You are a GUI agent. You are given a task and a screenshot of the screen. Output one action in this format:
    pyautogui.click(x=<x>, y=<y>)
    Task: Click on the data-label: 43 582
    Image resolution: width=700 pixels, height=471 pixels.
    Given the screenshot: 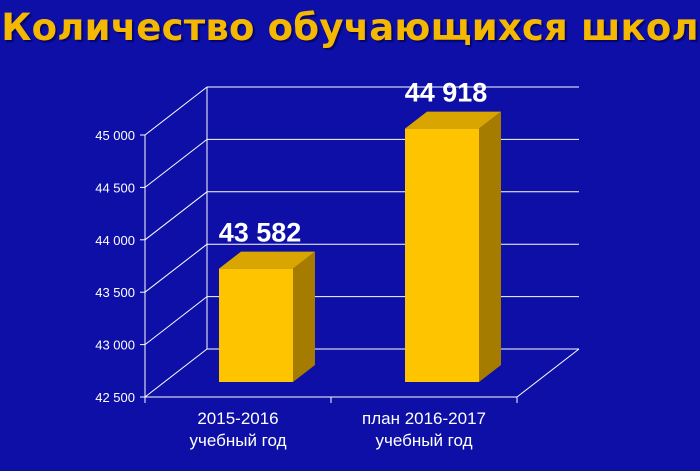 What is the action you would take?
    pyautogui.click(x=260, y=233)
    